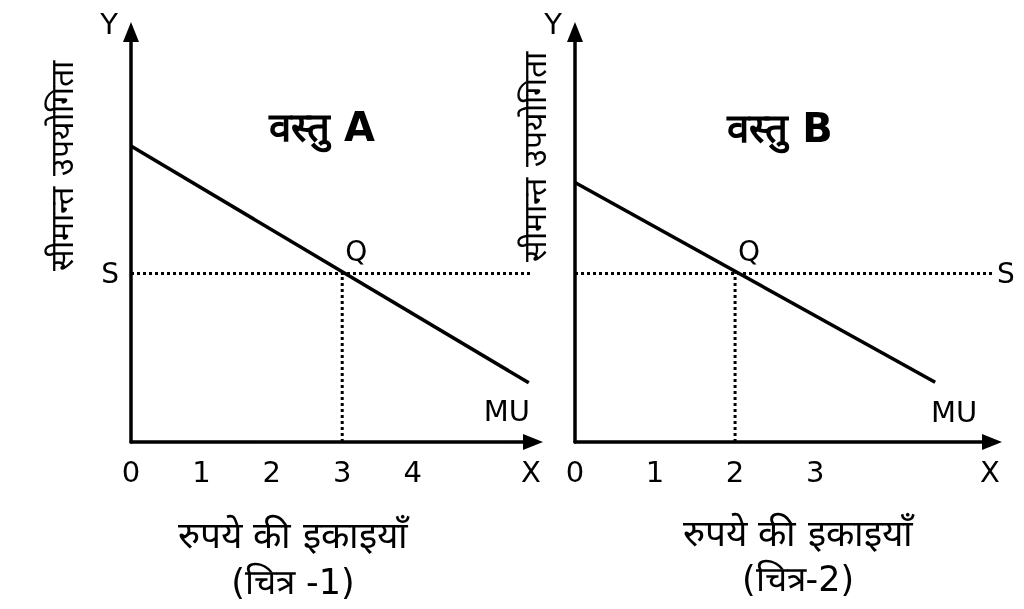 The image size is (1024, 609). I want to click on text: (चित्र-2), so click(798, 579).